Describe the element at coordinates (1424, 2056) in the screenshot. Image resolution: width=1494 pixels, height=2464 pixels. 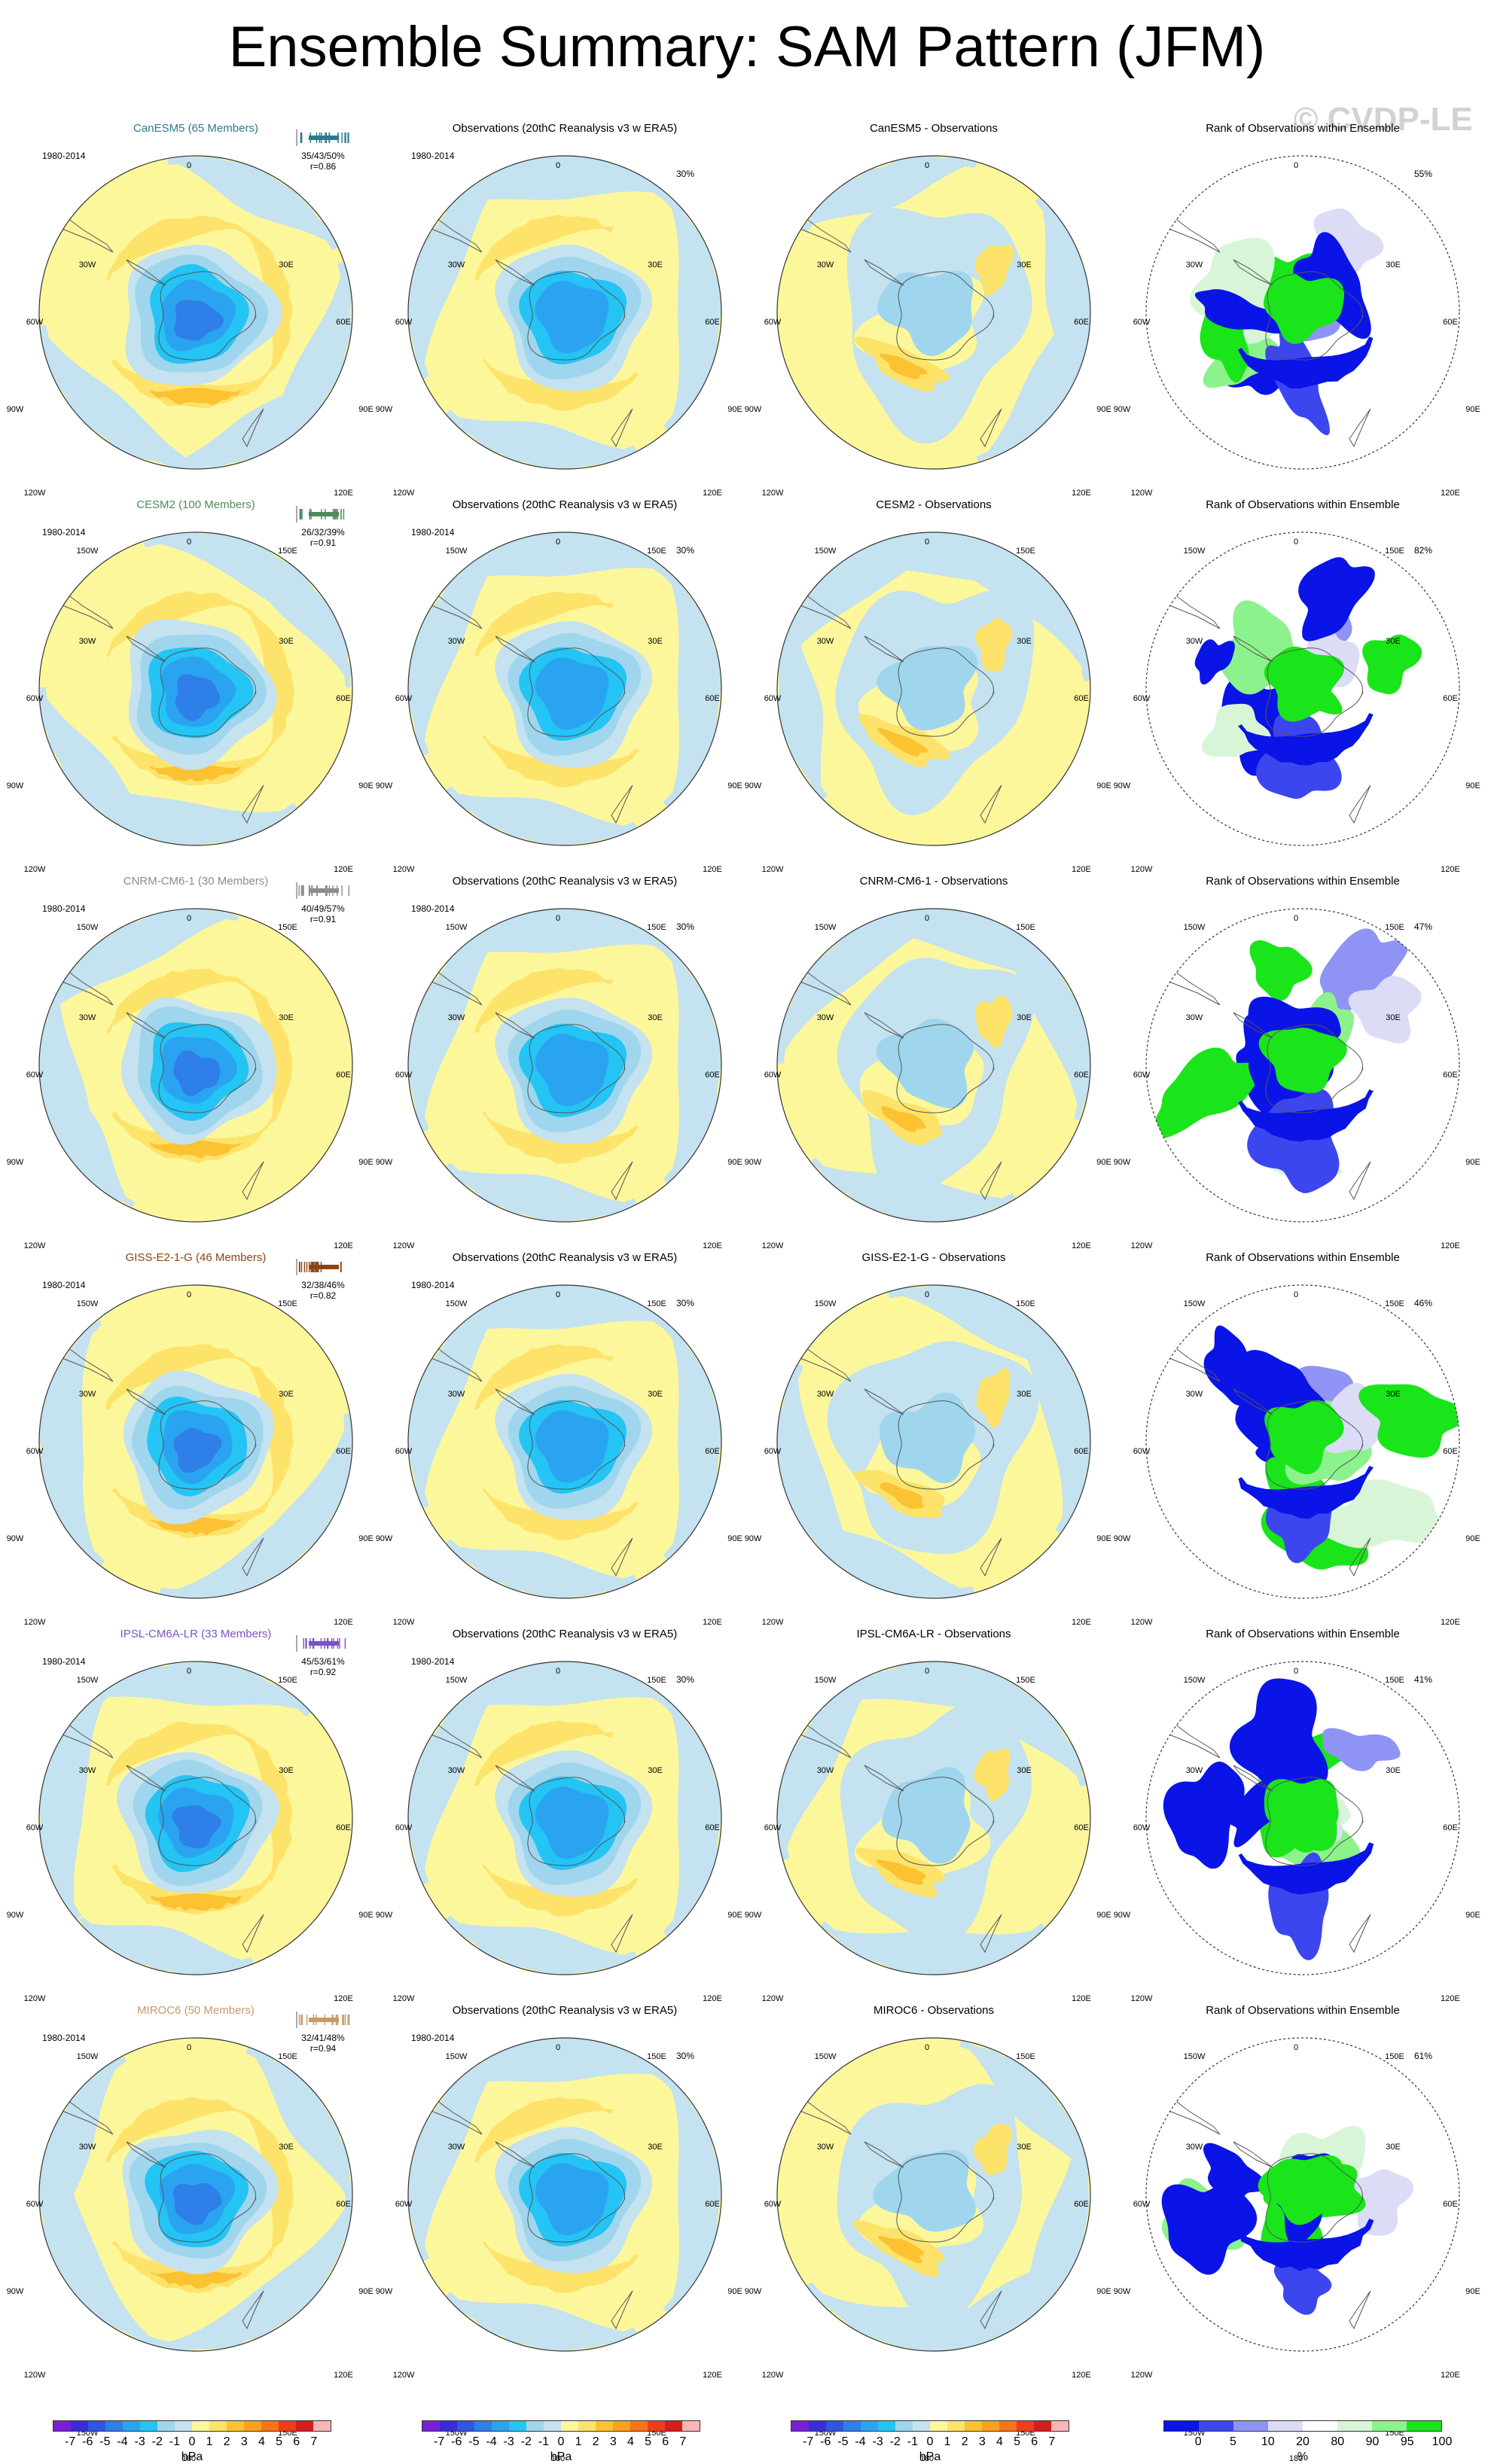
I see `rank-percent: 61%` at that location.